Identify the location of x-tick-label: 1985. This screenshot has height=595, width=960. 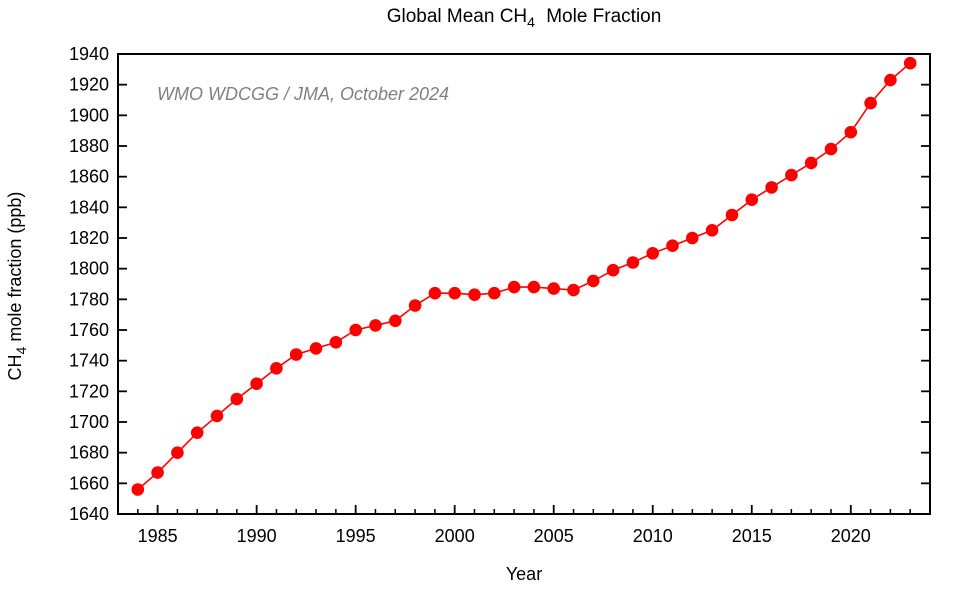
(158, 536).